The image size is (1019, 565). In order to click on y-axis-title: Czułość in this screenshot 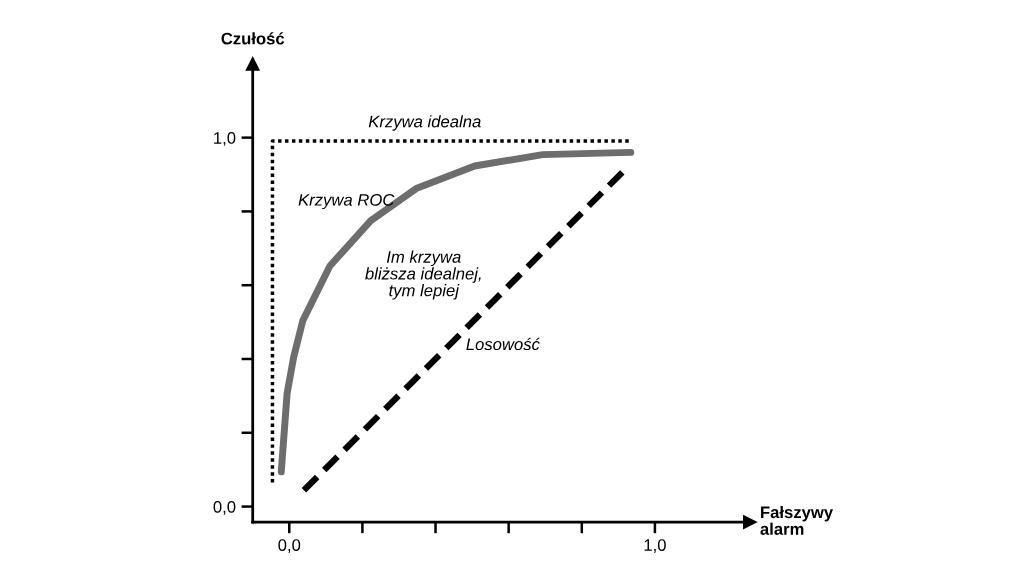, I will do `click(253, 38)`.